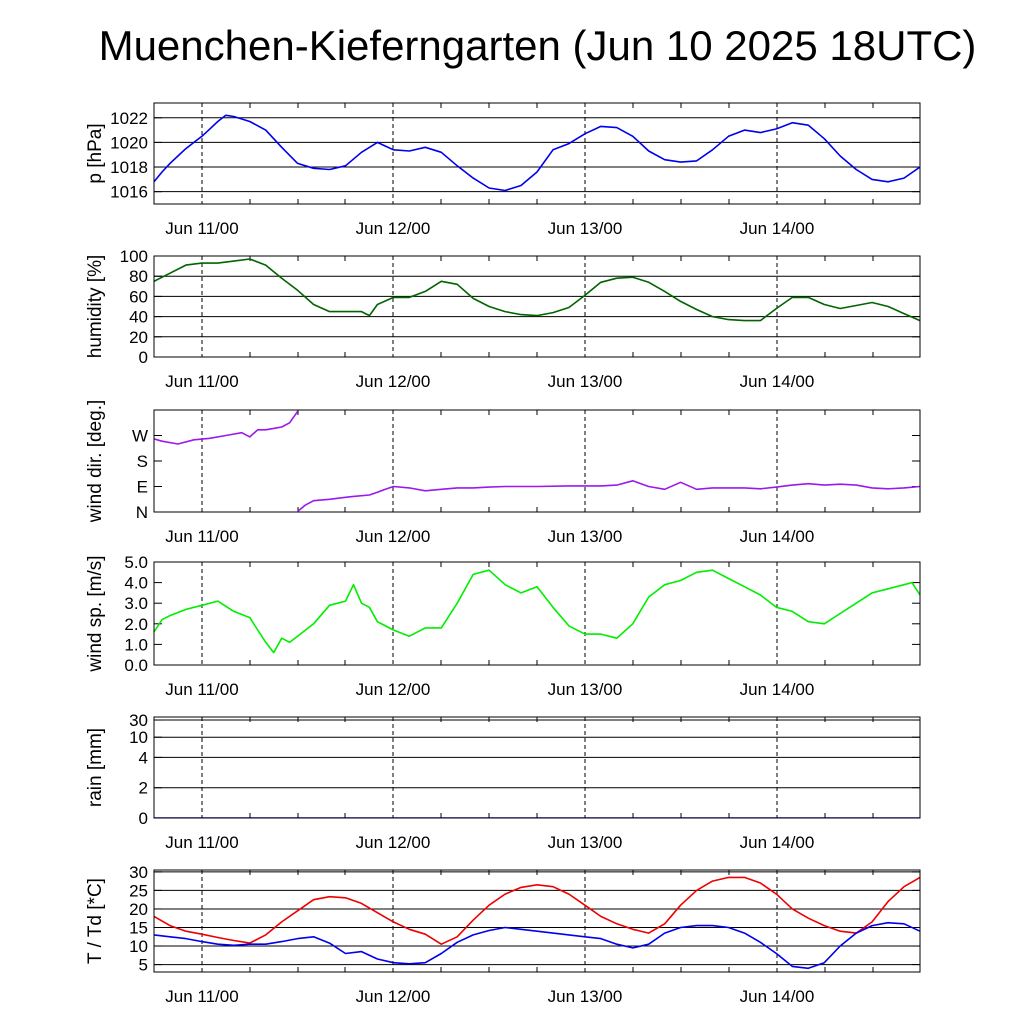 Image resolution: width=1024 pixels, height=1024 pixels. I want to click on y-axis-title: wind dir. [deg.], so click(95, 462).